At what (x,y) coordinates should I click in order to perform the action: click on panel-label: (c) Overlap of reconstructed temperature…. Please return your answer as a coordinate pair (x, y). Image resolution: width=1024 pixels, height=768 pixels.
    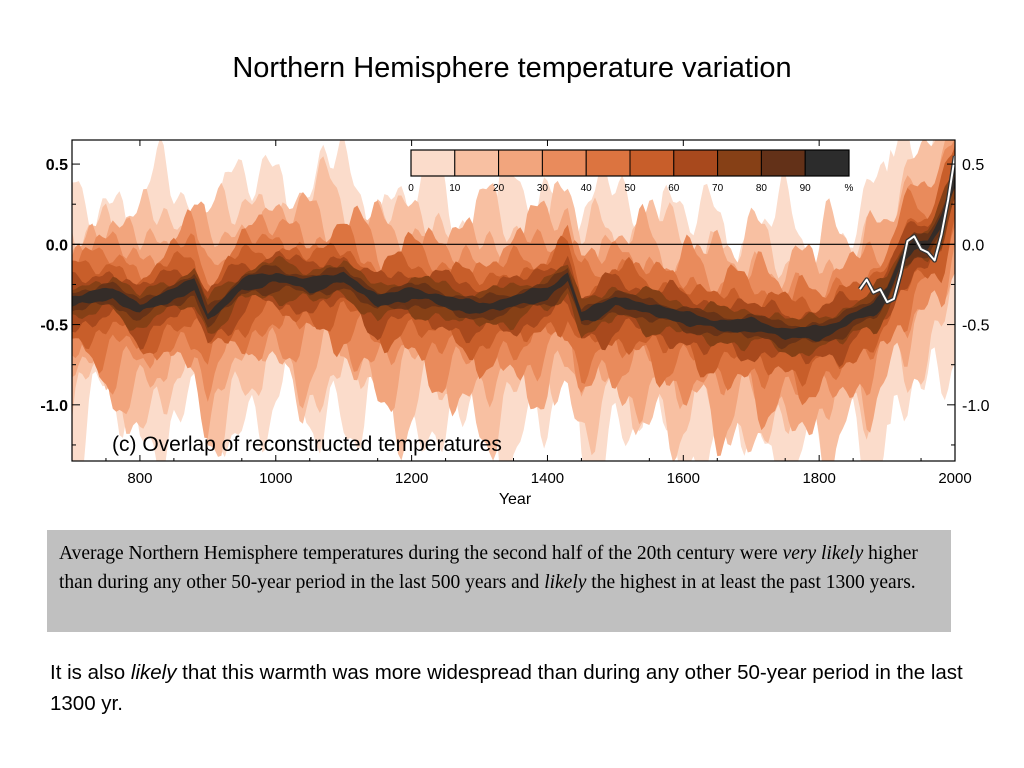
    Looking at the image, I should click on (307, 444).